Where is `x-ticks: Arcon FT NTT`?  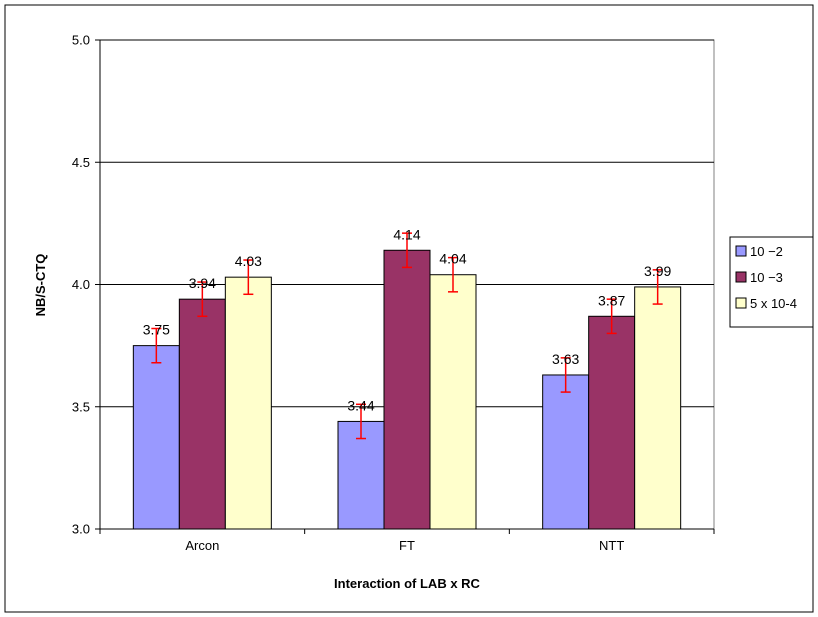
x-ticks: Arcon FT NTT is located at coordinates (407, 541).